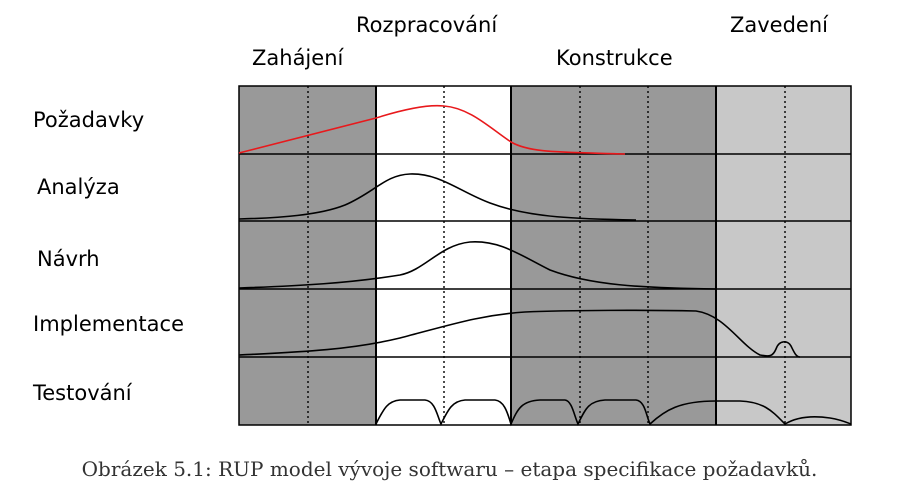 The image size is (899, 502). I want to click on phase-label-konstrukce: Konstrukce, so click(614, 58).